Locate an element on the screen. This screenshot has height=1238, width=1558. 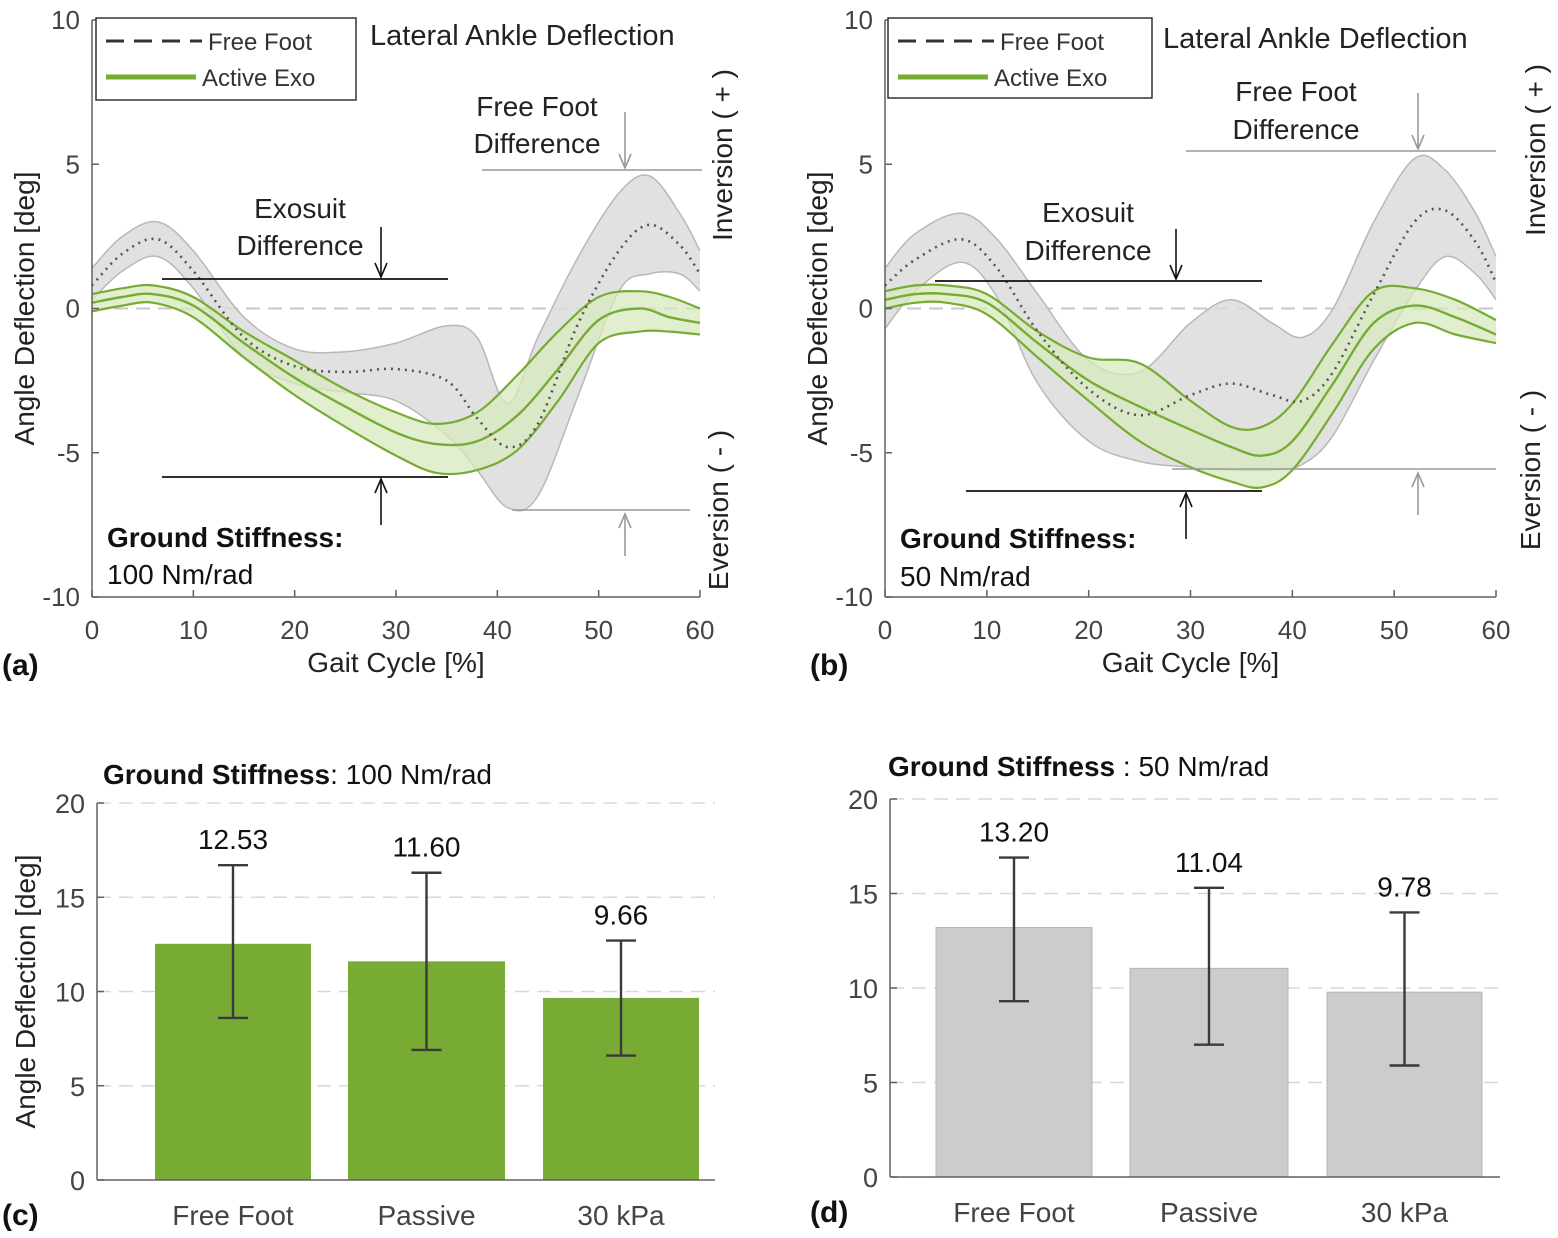
panel-label: (a) is located at coordinates (20, 665).